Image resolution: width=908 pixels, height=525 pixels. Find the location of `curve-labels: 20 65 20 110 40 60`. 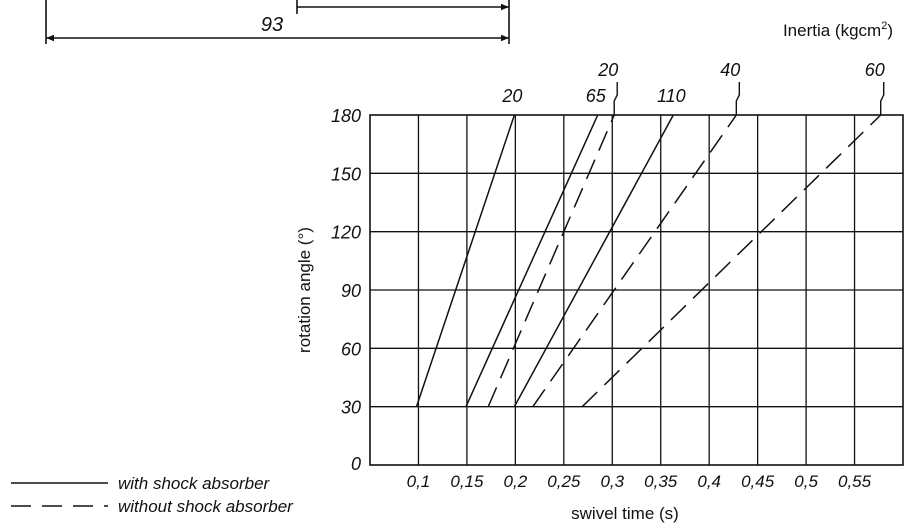

curve-labels: 20 65 20 110 40 60 is located at coordinates (692, 83).